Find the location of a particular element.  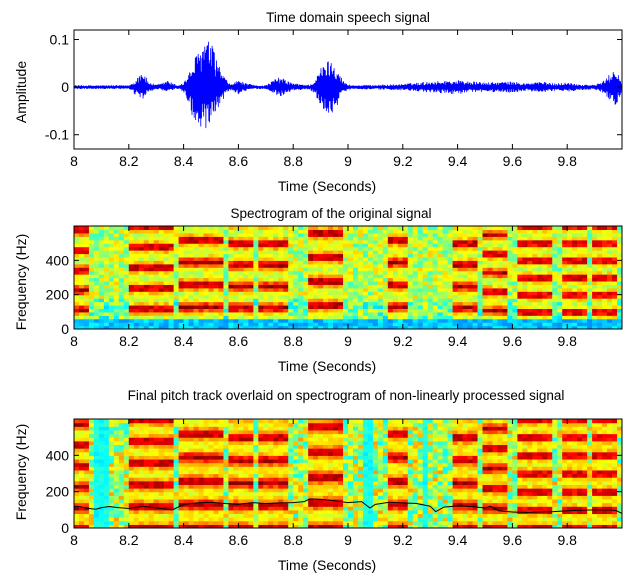

spectrogram-xtick-label: 9.2 is located at coordinates (403, 341).